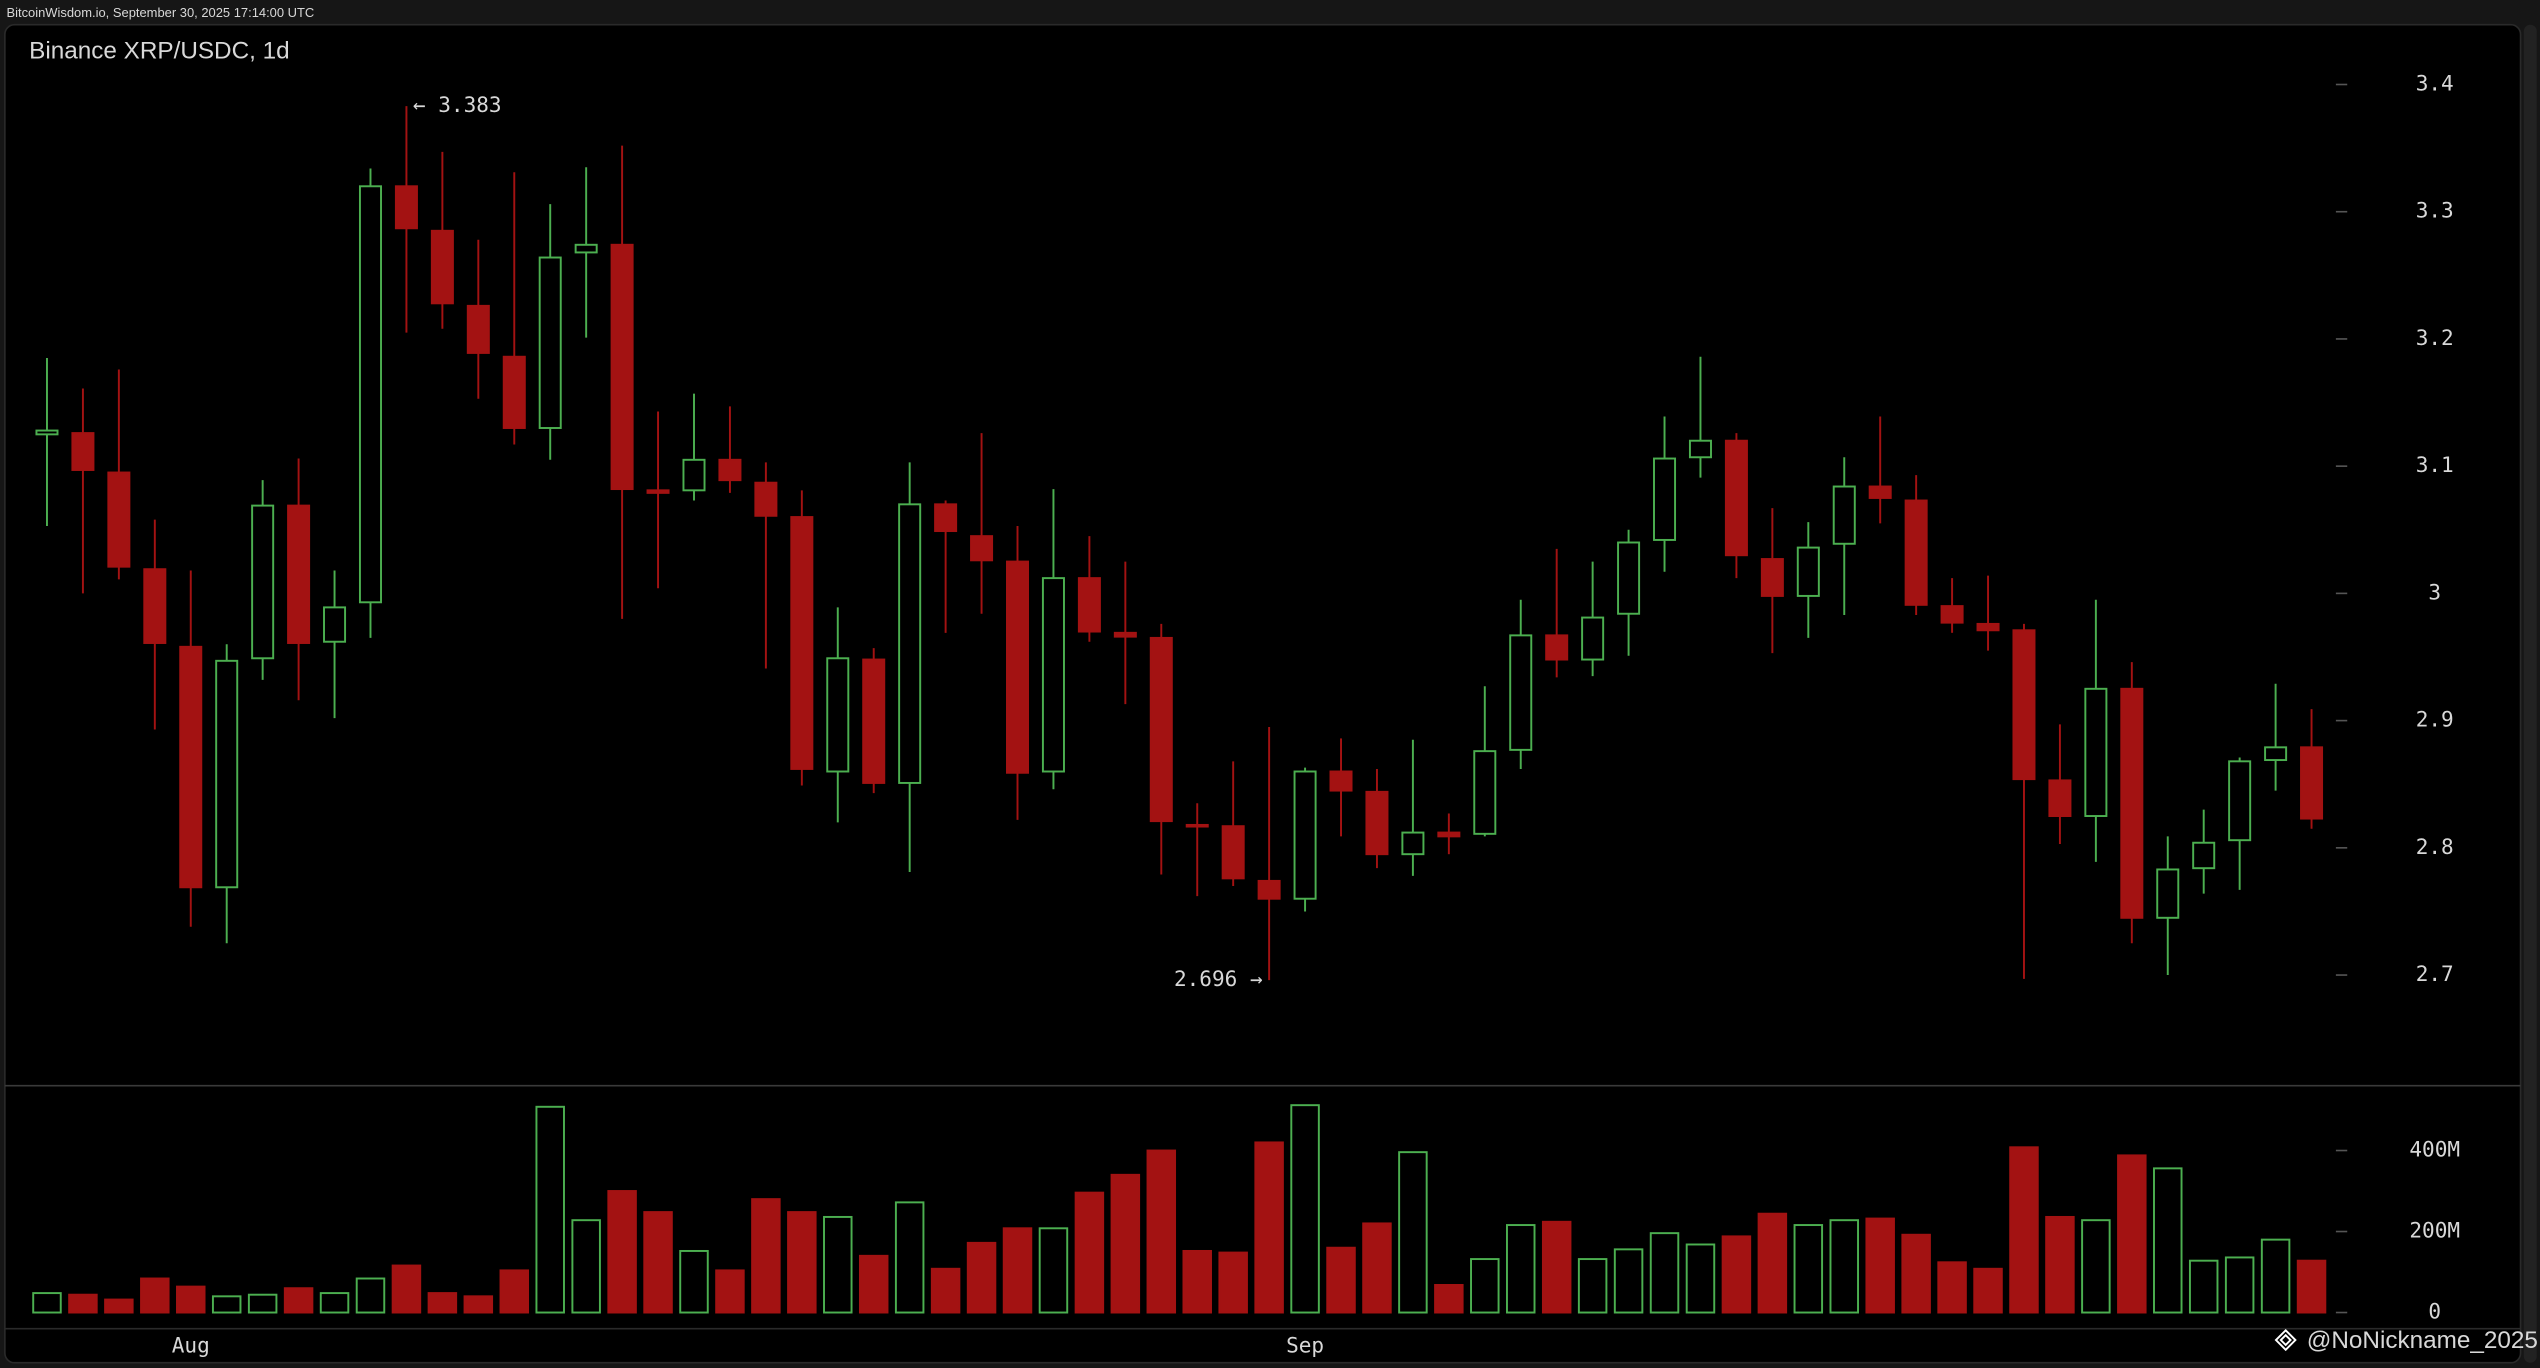 The height and width of the screenshot is (1368, 2540). What do you see at coordinates (2435, 210) in the screenshot?
I see `y-tick-label: 3.3` at bounding box center [2435, 210].